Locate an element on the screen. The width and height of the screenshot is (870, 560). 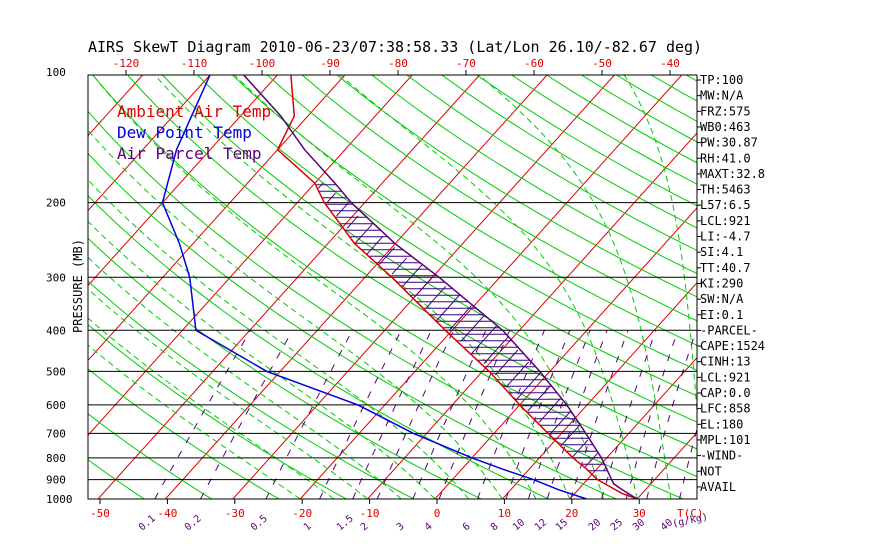
index-entry: EL:180 is located at coordinates (721, 424).